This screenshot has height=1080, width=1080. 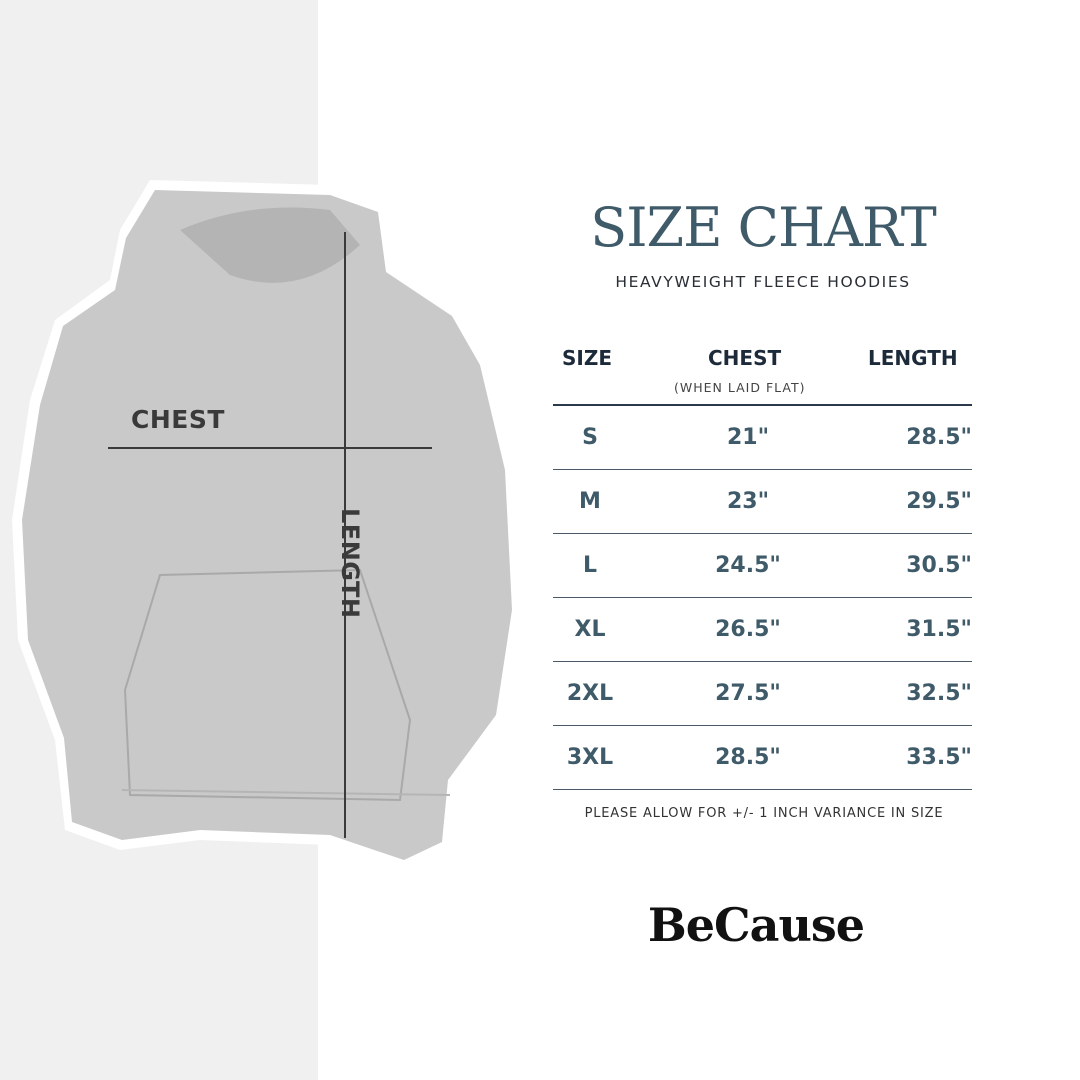 I want to click on cell-size: XL, so click(x=590, y=629).